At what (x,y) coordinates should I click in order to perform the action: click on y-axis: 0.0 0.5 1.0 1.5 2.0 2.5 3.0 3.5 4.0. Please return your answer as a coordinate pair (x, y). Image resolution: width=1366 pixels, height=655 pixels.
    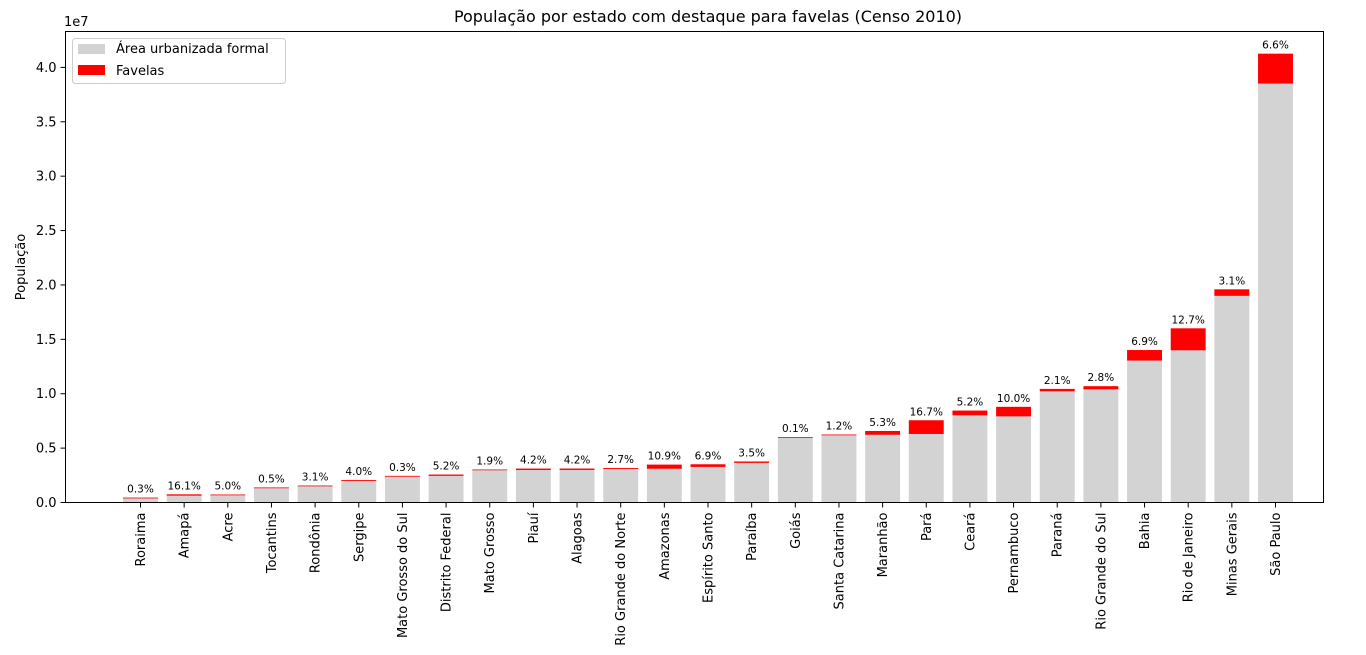
    Looking at the image, I should click on (51, 286).